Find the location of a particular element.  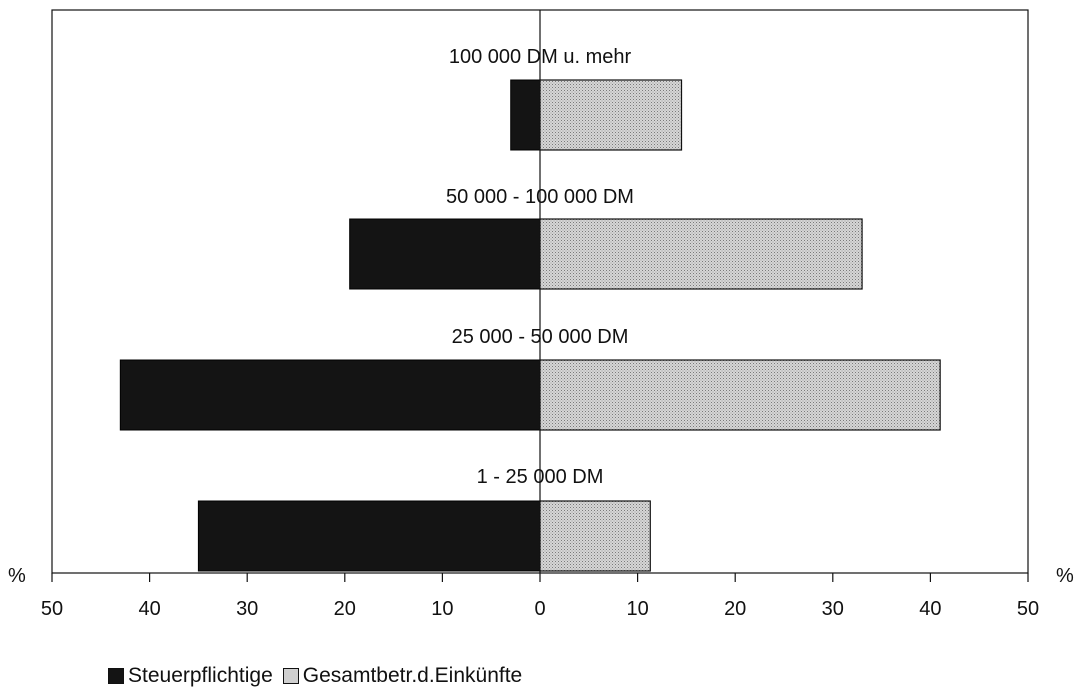

legend-item-gesamtbetrag: Gesamtbetr.d.Einkünfte is located at coordinates (402, 676).